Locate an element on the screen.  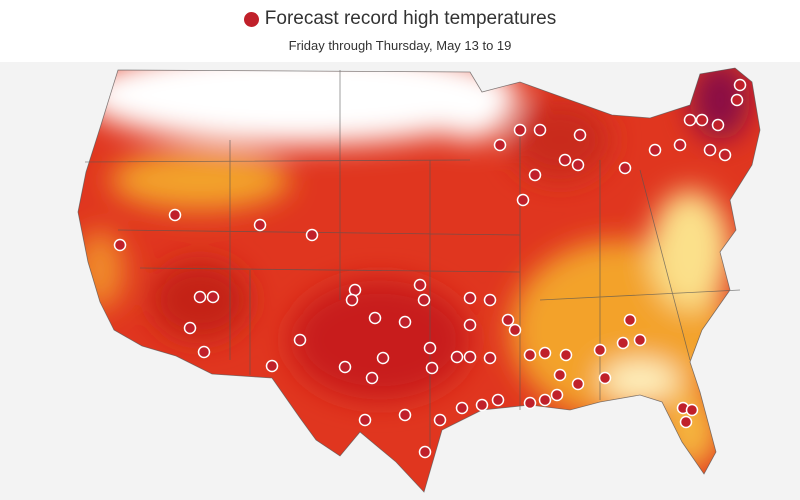
legend-dot is located at coordinates (251, 19).